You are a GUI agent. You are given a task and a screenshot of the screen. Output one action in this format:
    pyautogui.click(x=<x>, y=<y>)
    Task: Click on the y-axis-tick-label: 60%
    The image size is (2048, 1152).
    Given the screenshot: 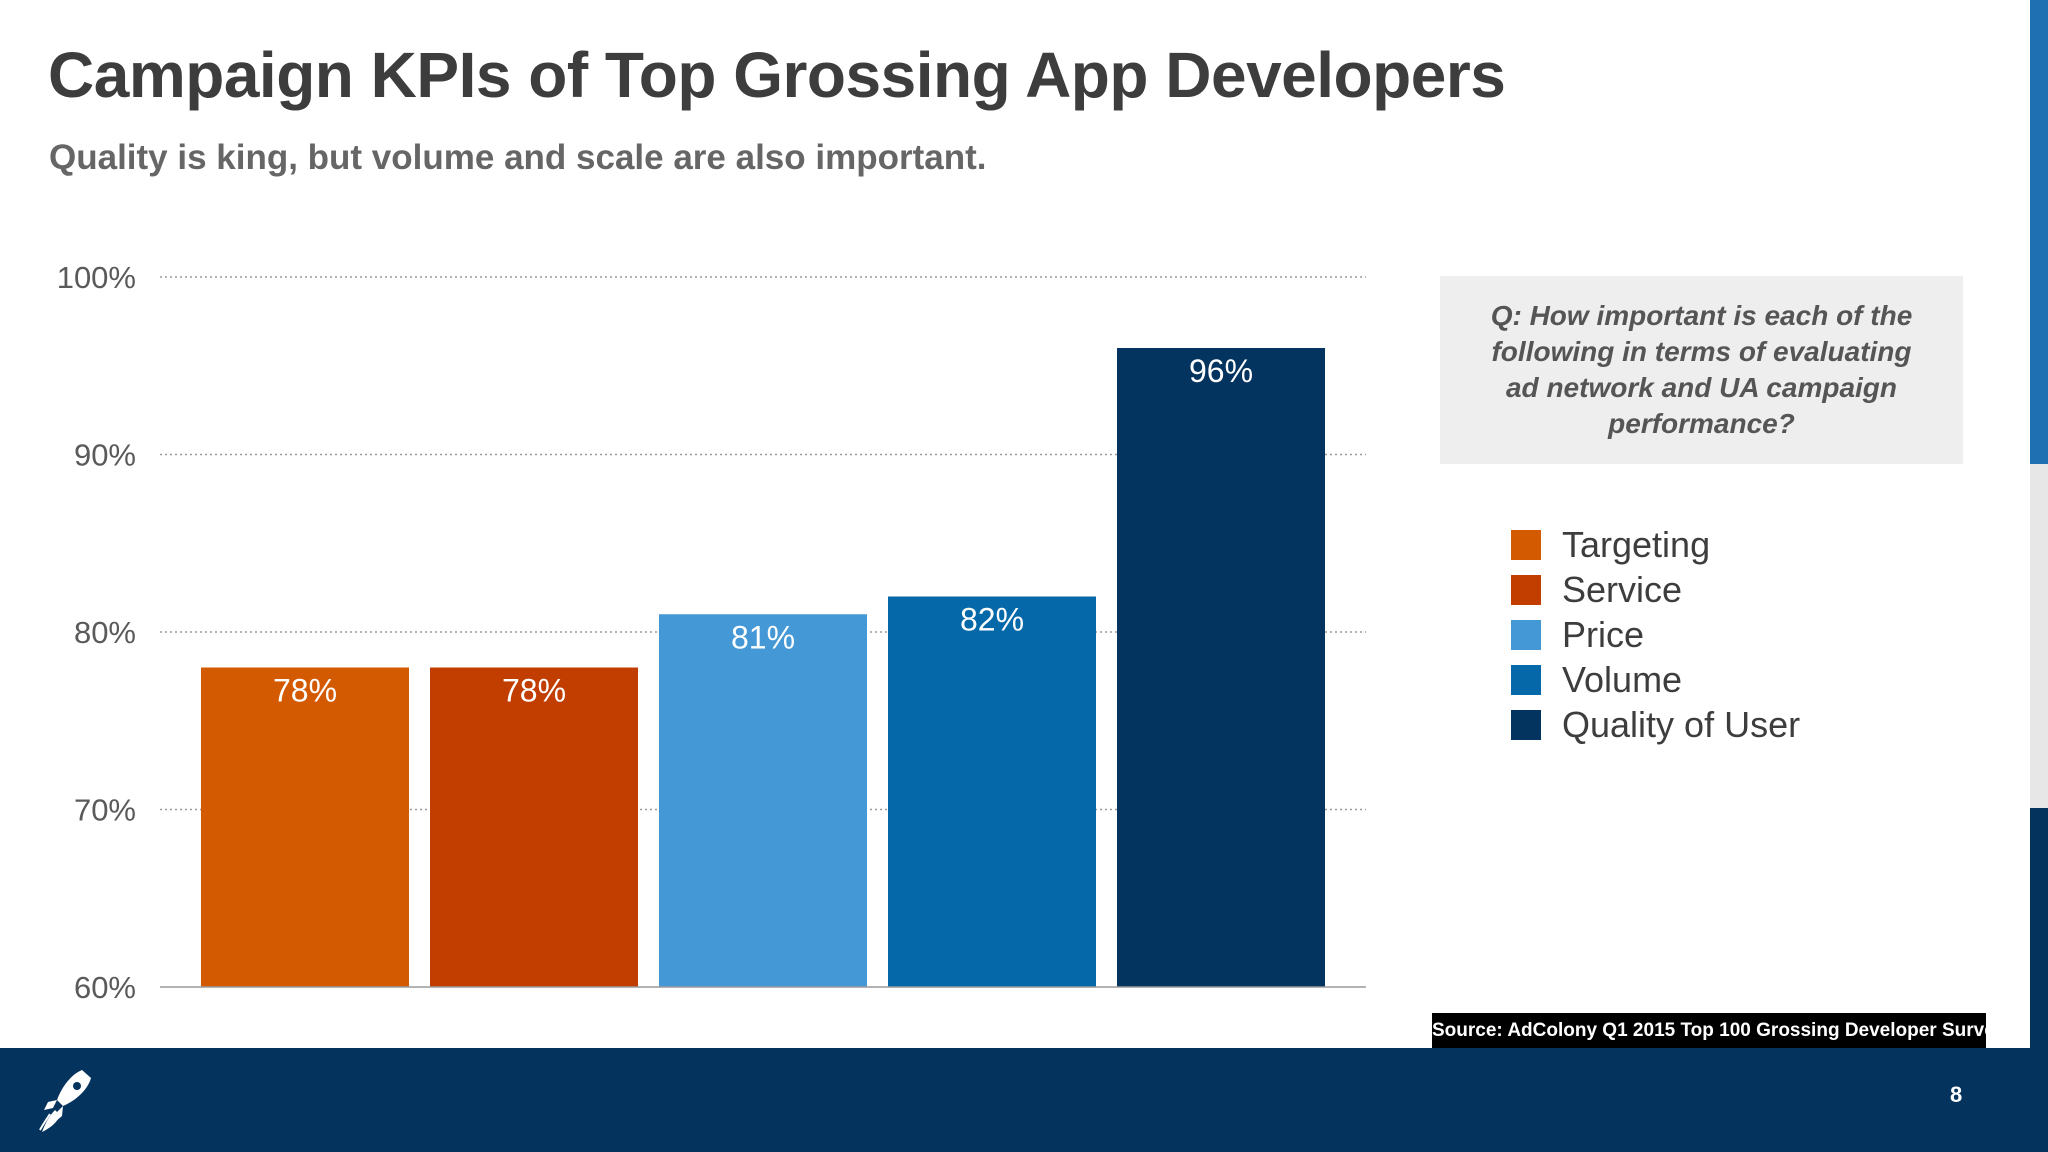 What is the action you would take?
    pyautogui.click(x=105, y=987)
    